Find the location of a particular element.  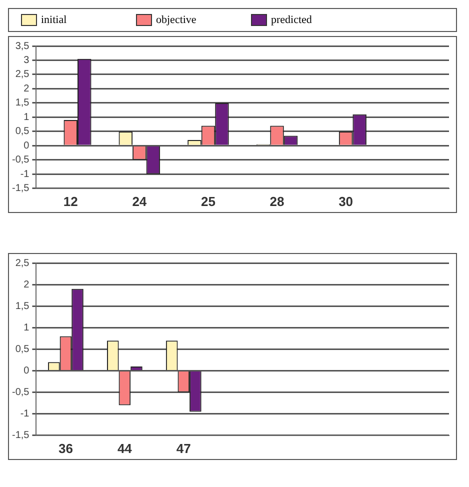

x-tick-label: 24 is located at coordinates (140, 201).